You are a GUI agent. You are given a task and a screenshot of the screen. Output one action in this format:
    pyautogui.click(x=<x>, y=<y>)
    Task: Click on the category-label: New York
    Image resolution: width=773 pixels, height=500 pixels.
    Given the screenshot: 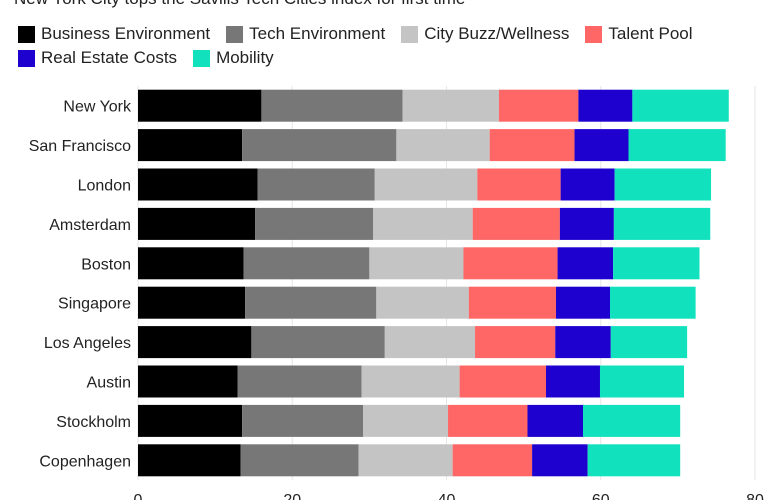 What is the action you would take?
    pyautogui.click(x=97, y=107)
    